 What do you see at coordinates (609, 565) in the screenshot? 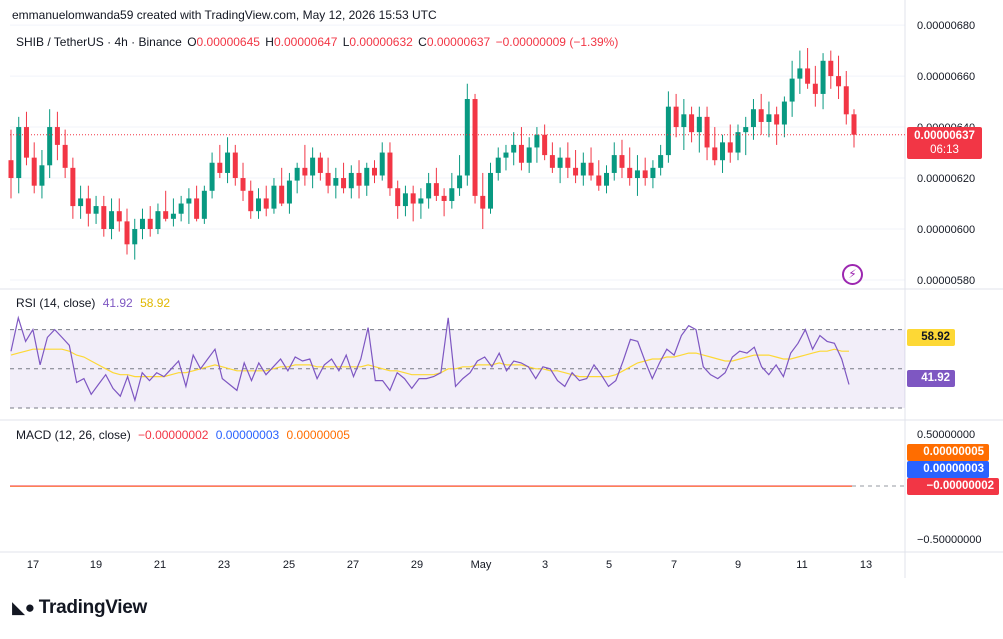
I see `time-tick-label: 5` at bounding box center [609, 565].